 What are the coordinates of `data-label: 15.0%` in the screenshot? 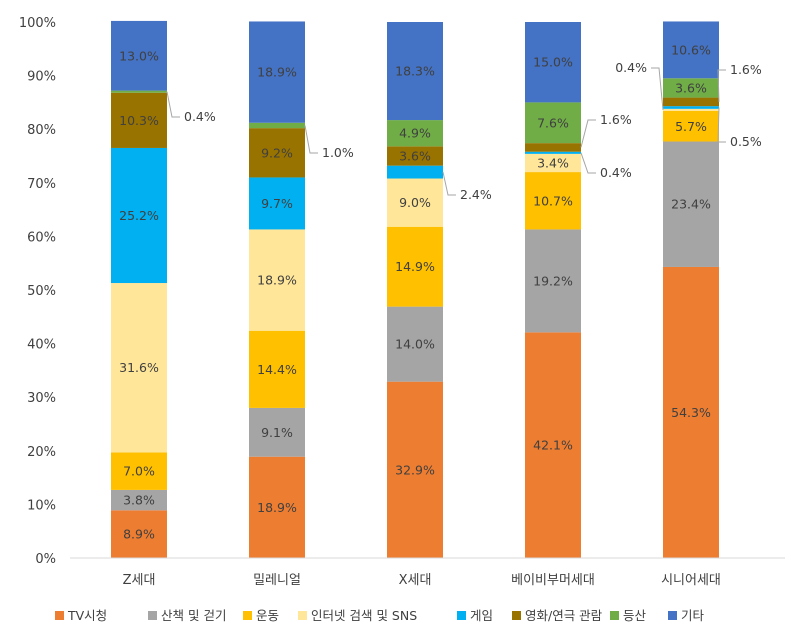 It's located at (553, 62).